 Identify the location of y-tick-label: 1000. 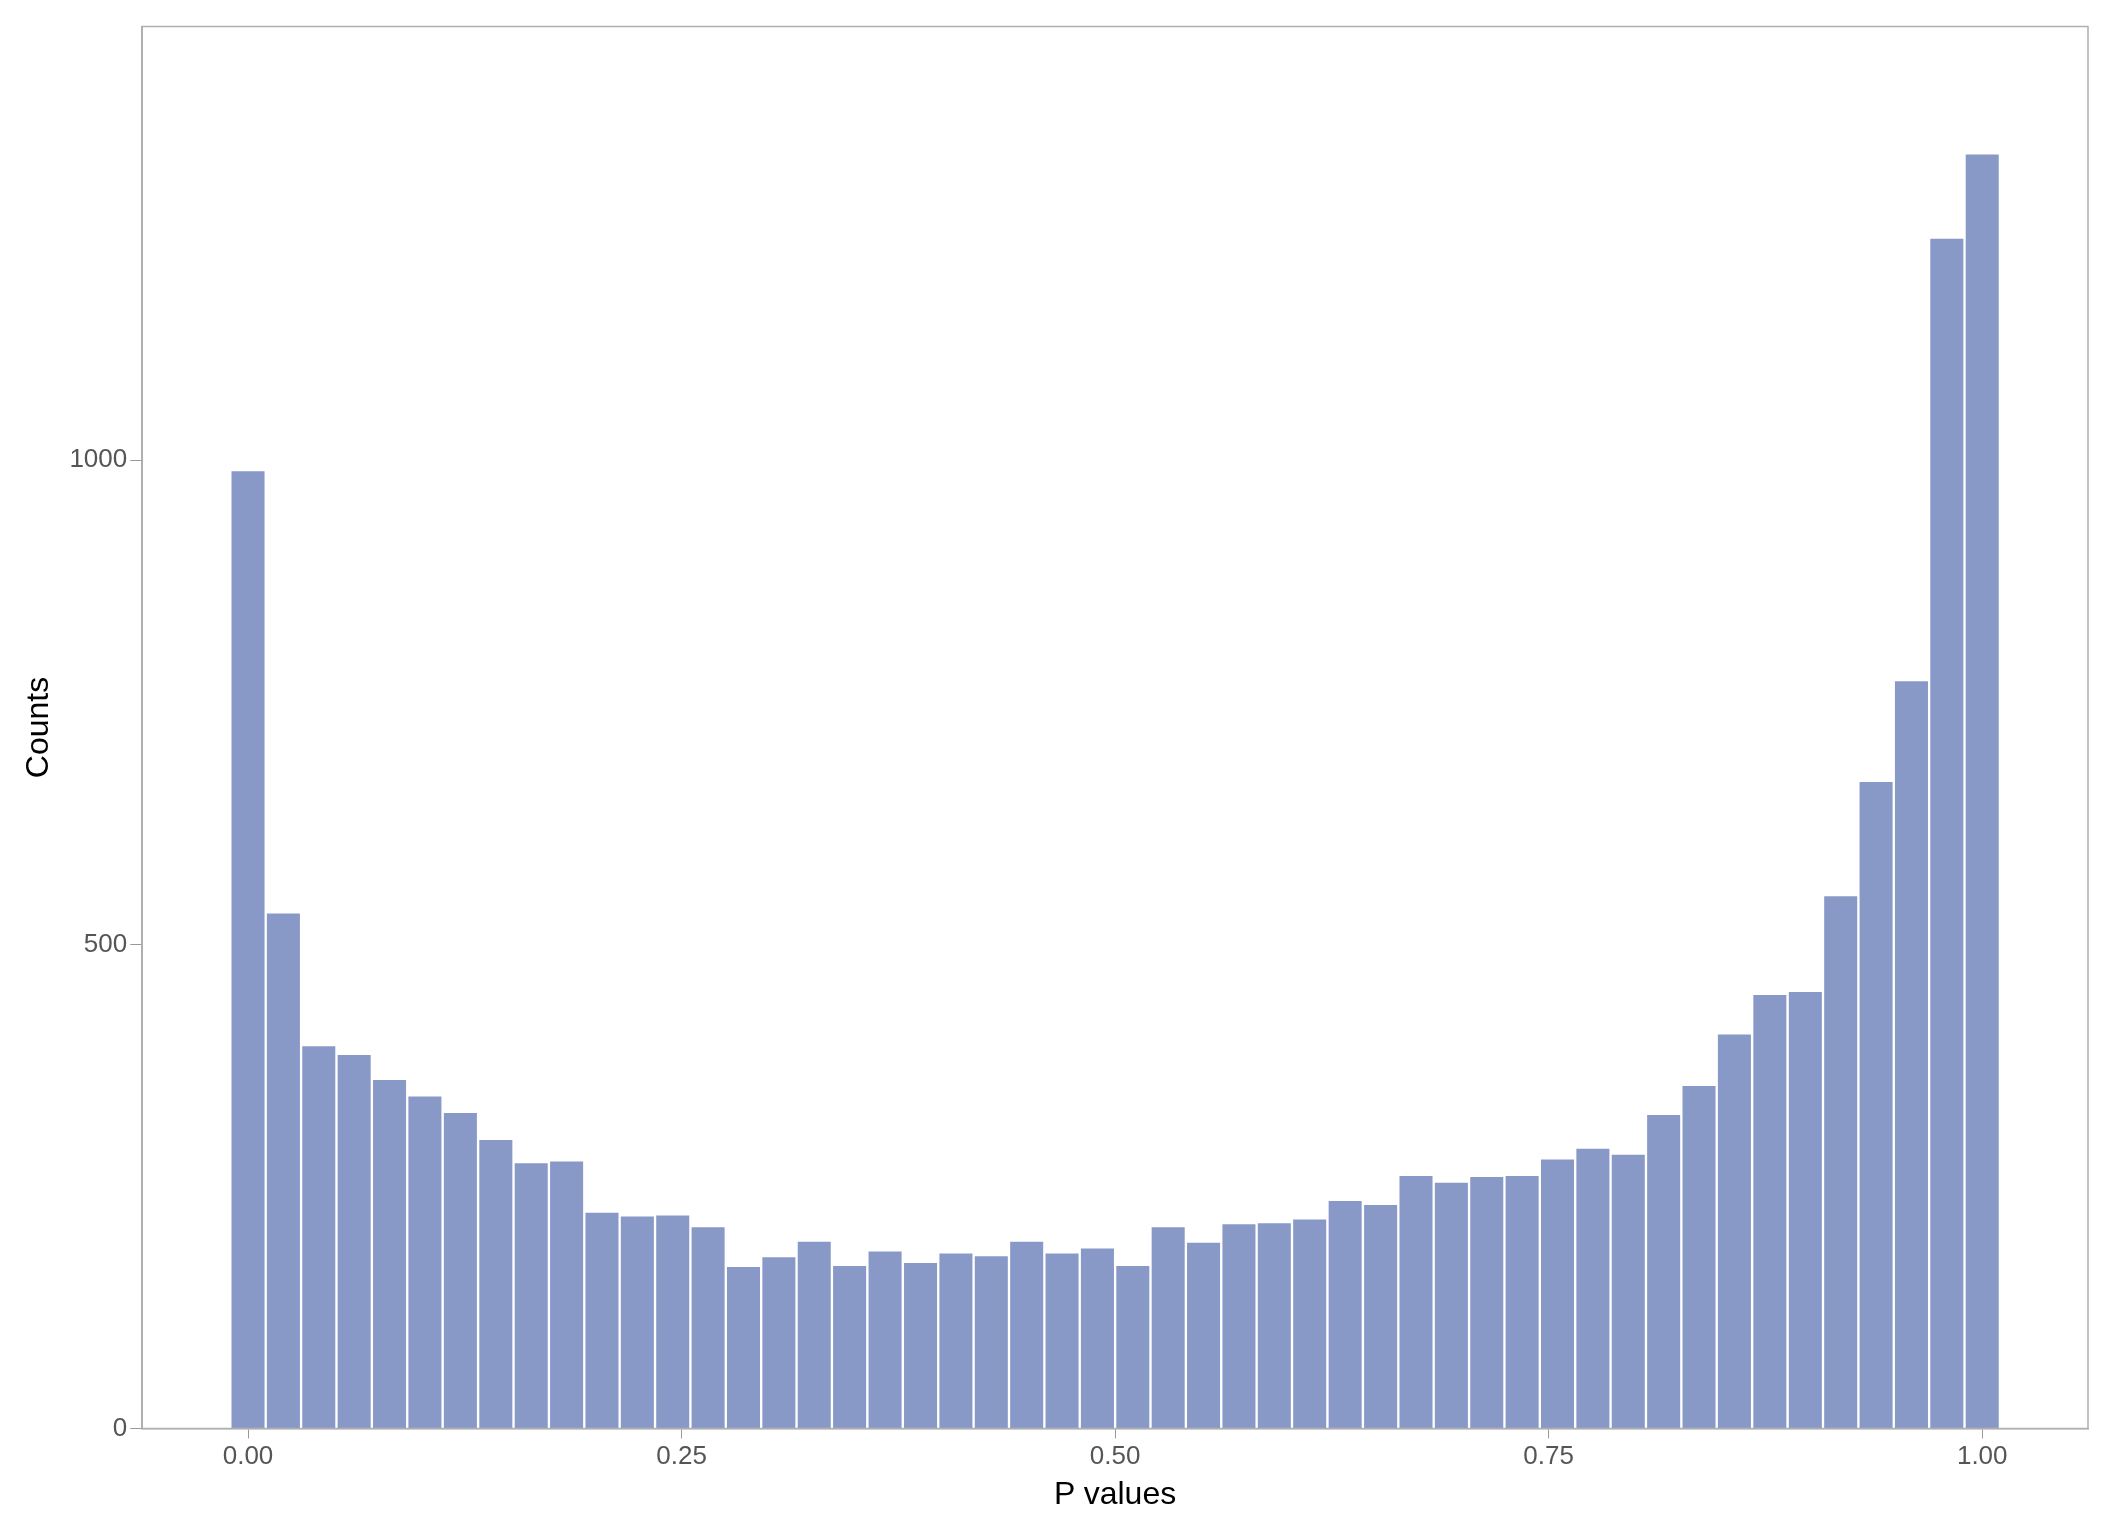
(98, 458).